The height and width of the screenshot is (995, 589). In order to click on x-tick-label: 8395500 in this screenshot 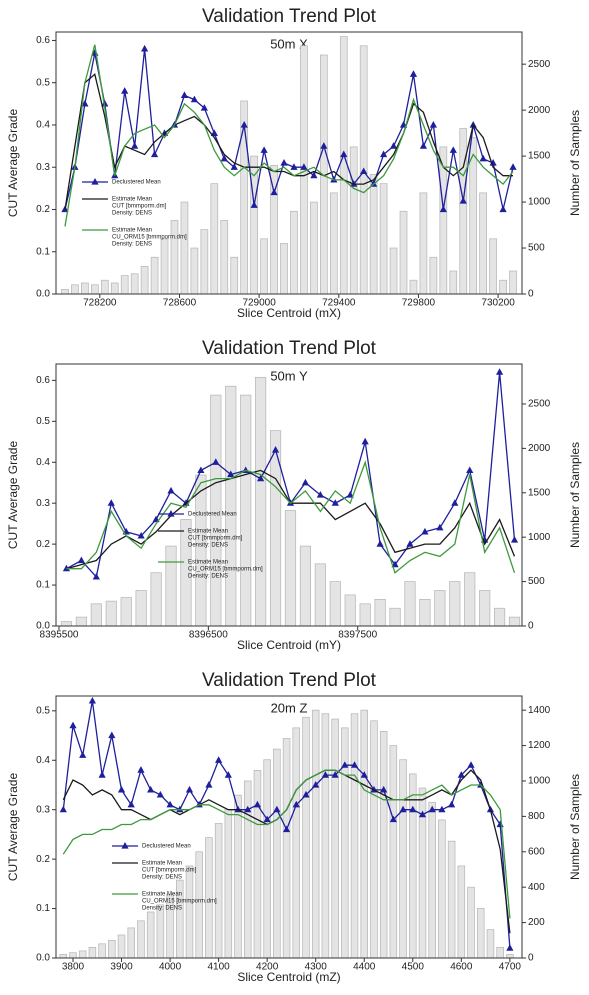, I will do `click(59, 635)`.